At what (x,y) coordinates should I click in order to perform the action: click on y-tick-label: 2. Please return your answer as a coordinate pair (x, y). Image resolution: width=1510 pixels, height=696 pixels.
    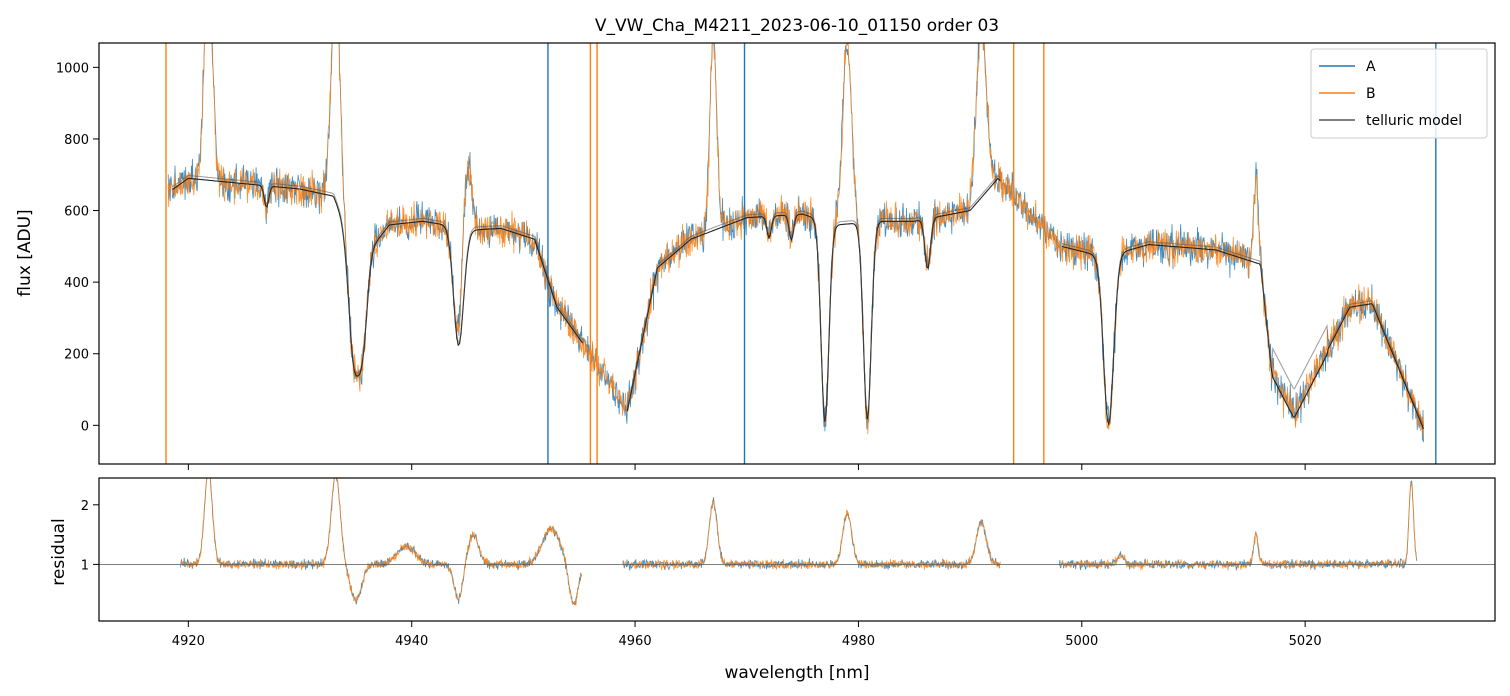
    Looking at the image, I should click on (85, 506).